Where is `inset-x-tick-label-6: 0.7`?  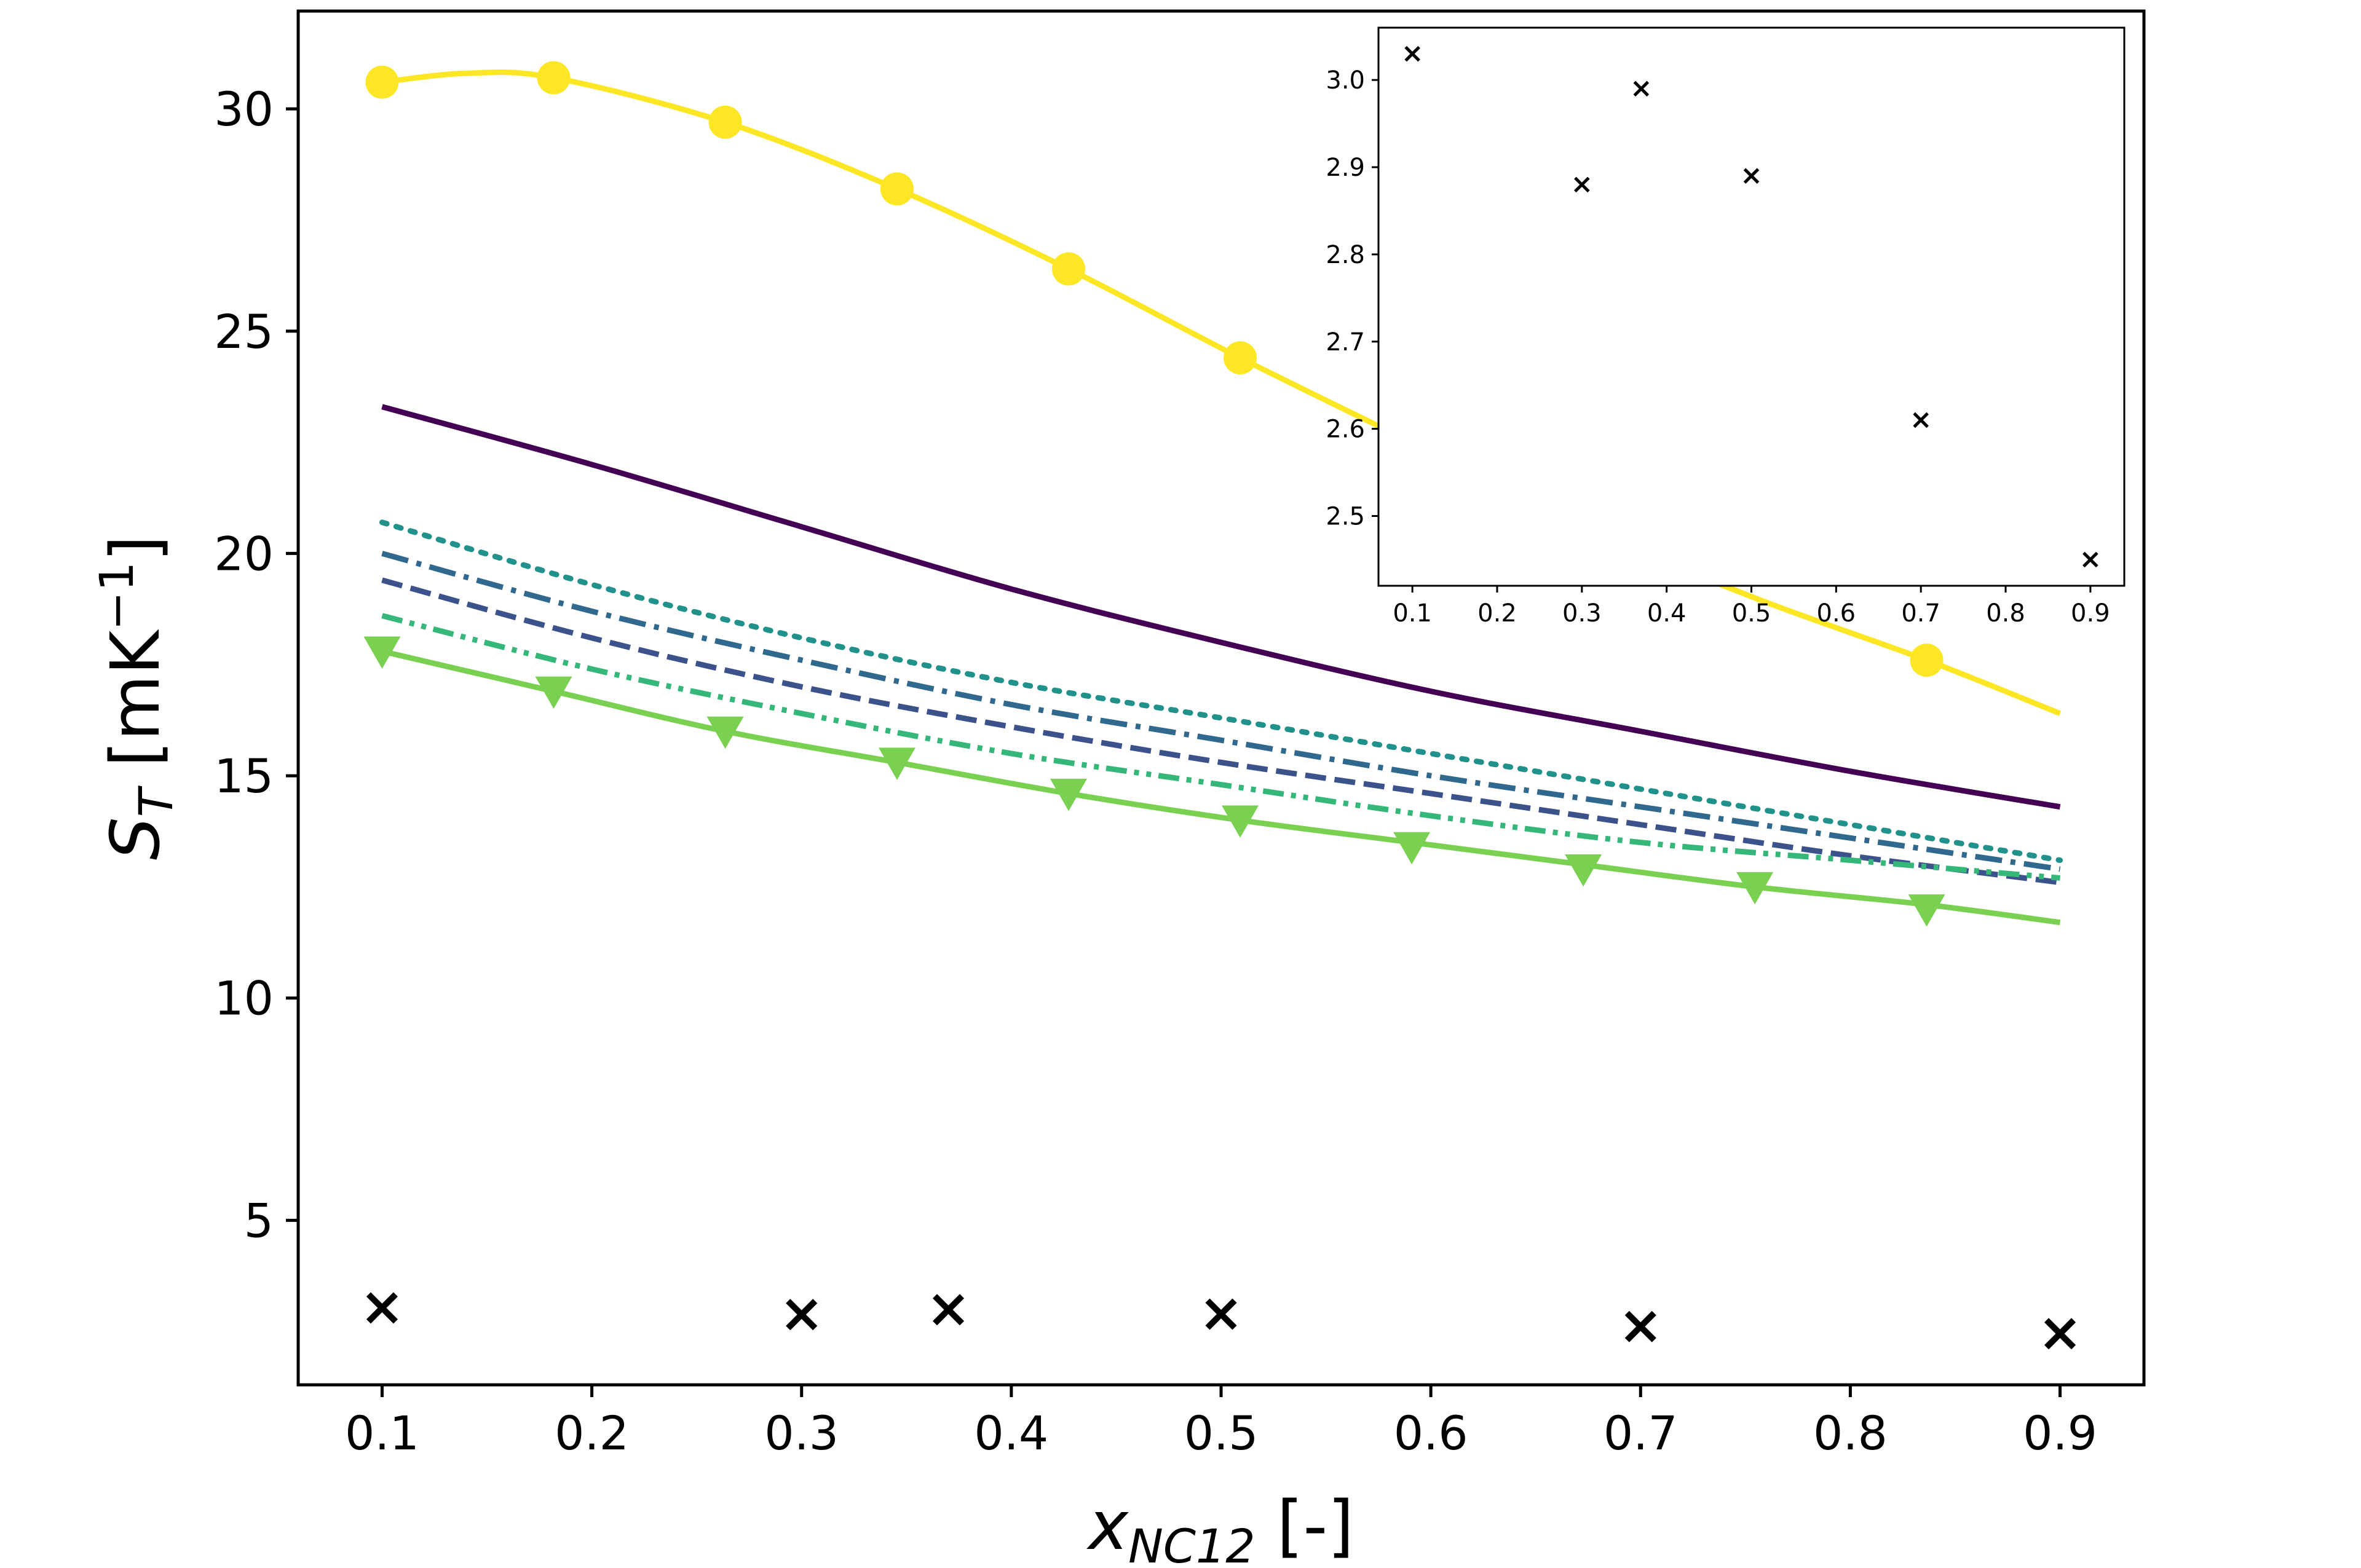 inset-x-tick-label-6: 0.7 is located at coordinates (1920, 613).